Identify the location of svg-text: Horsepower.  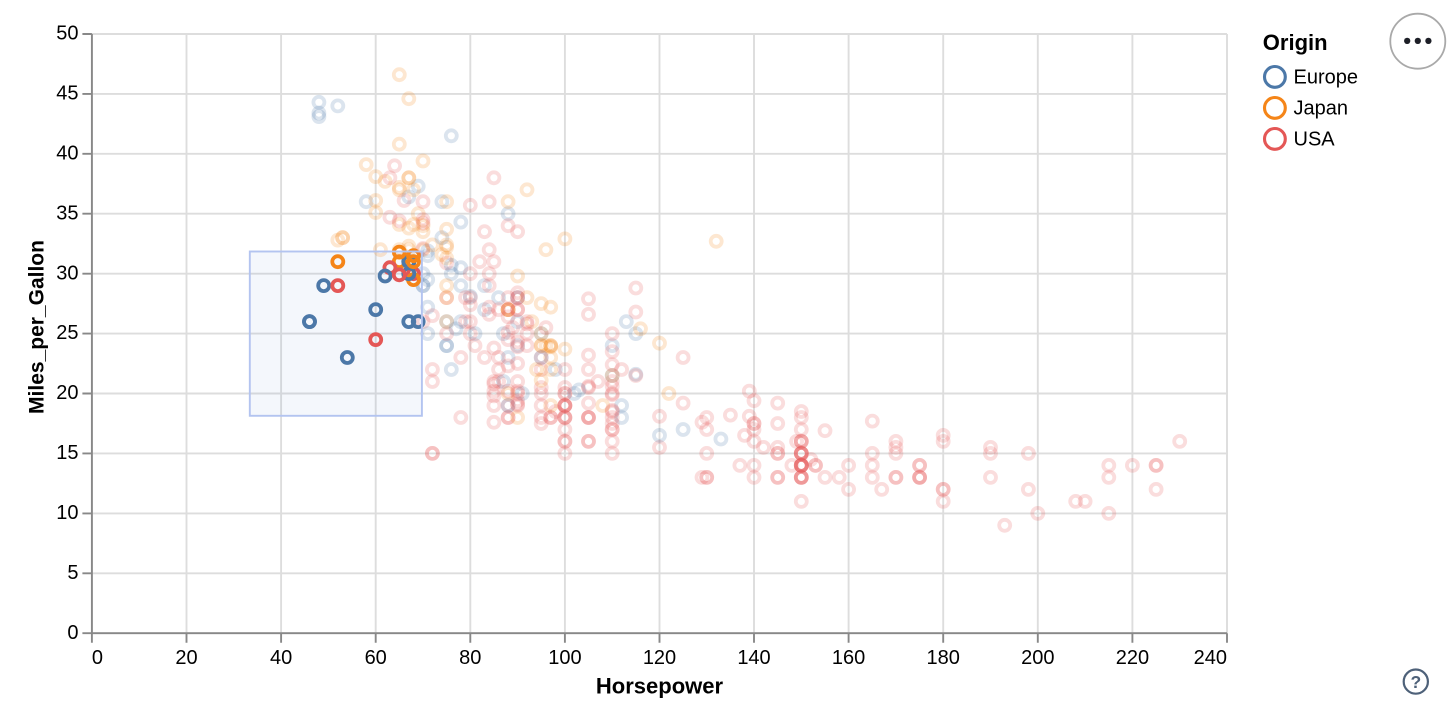
(660, 685).